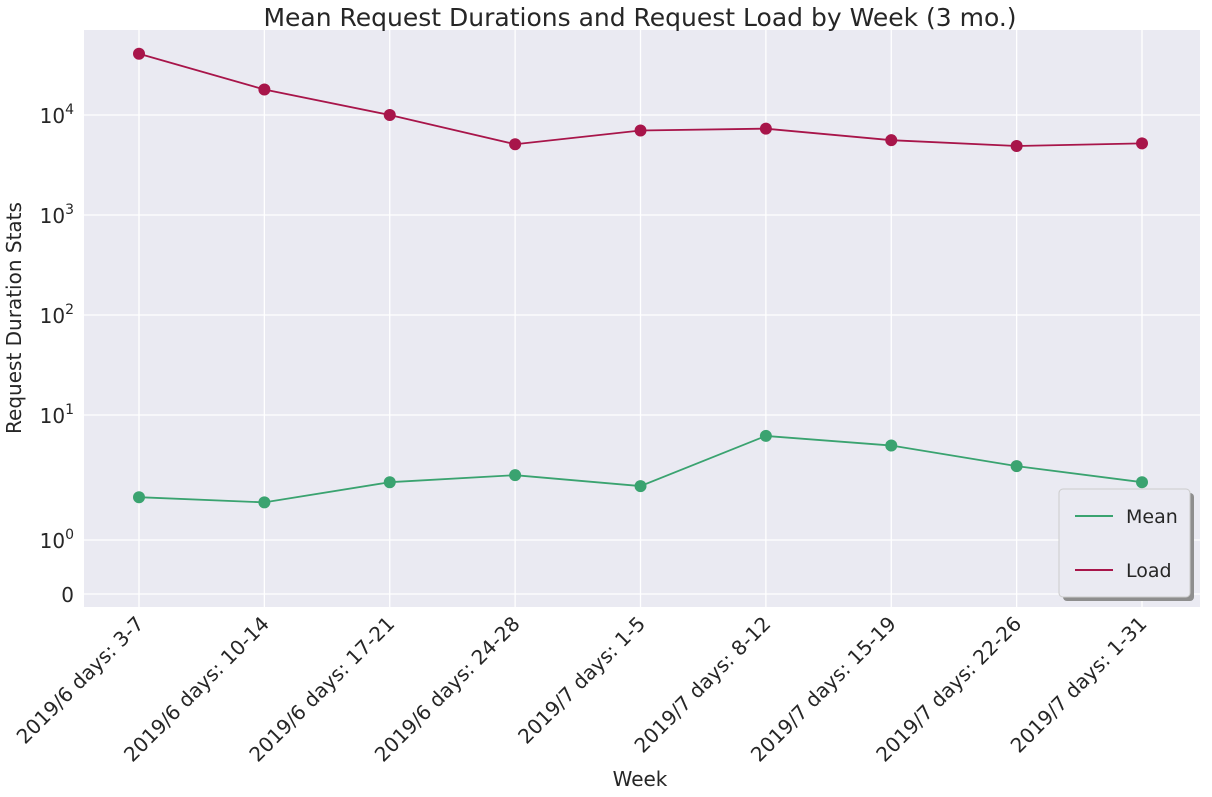 The width and height of the screenshot is (1212, 797). What do you see at coordinates (57, 354) in the screenshot?
I see `y-tick-labels: 0 100 10¹ 10² 10³ 10⁴` at bounding box center [57, 354].